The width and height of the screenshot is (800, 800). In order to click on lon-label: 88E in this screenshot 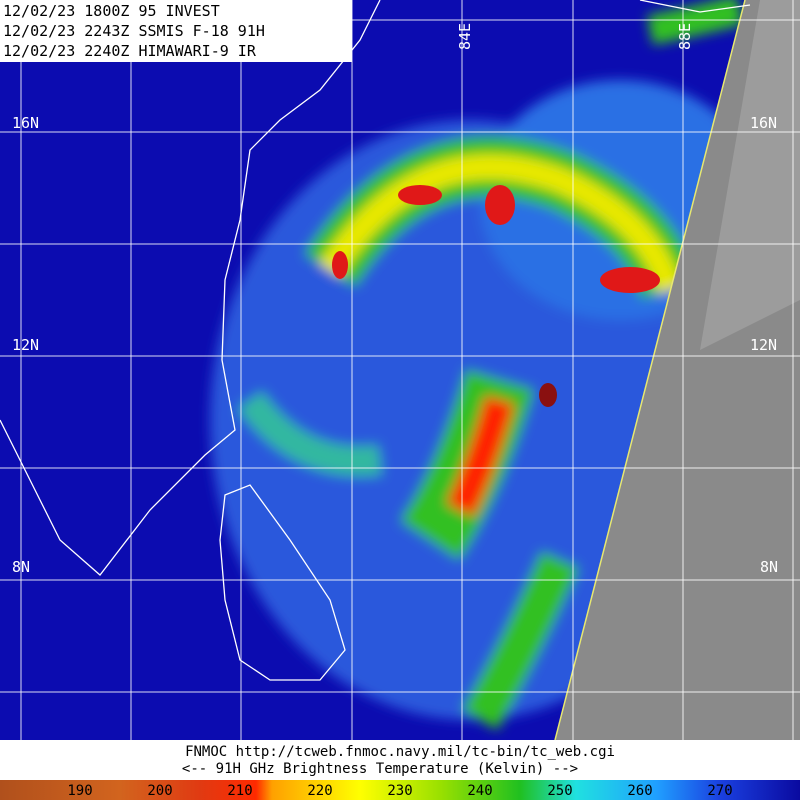, I will do `click(685, 36)`.